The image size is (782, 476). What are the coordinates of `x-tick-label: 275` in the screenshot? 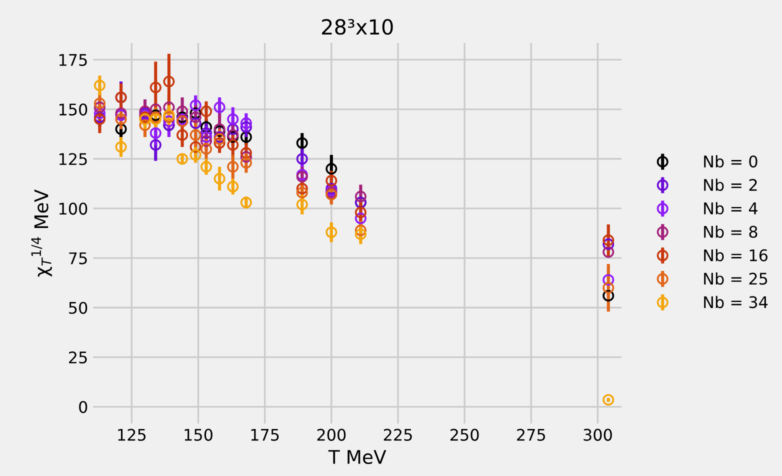 It's located at (531, 434).